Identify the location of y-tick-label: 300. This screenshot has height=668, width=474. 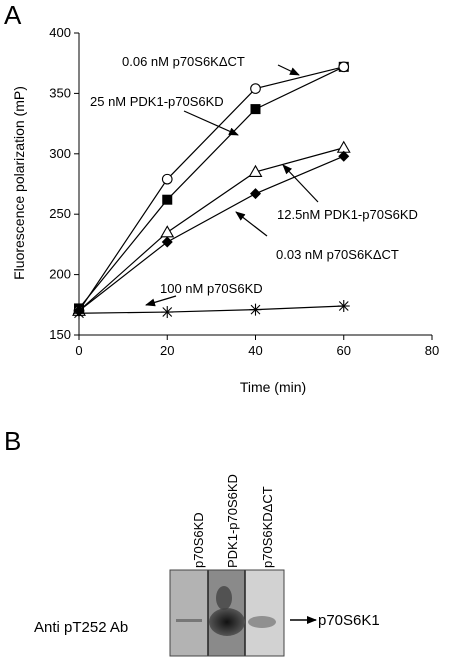
(60, 153).